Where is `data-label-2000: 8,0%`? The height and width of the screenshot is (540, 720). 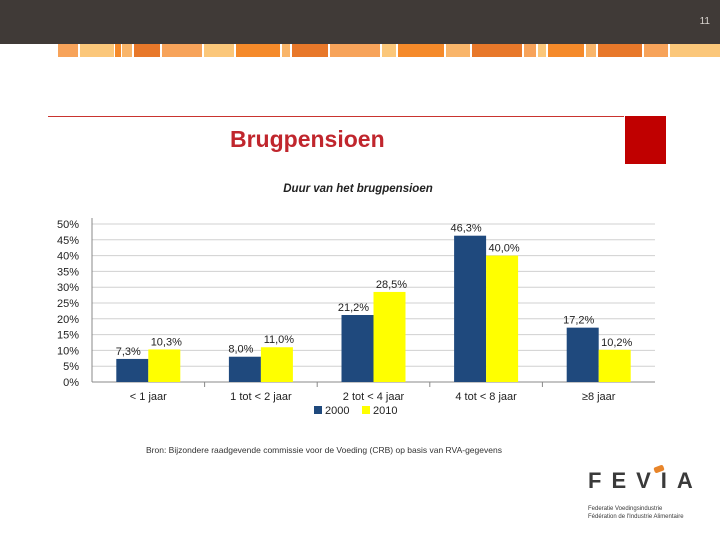 data-label-2000: 8,0% is located at coordinates (240, 350).